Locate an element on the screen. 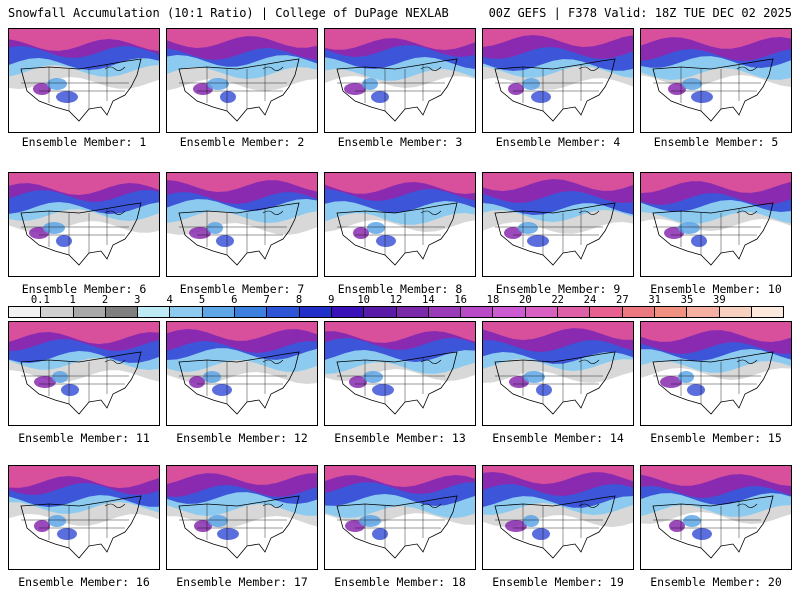  ensemble-member-label: Ensemble Member: 4 is located at coordinates (558, 142).